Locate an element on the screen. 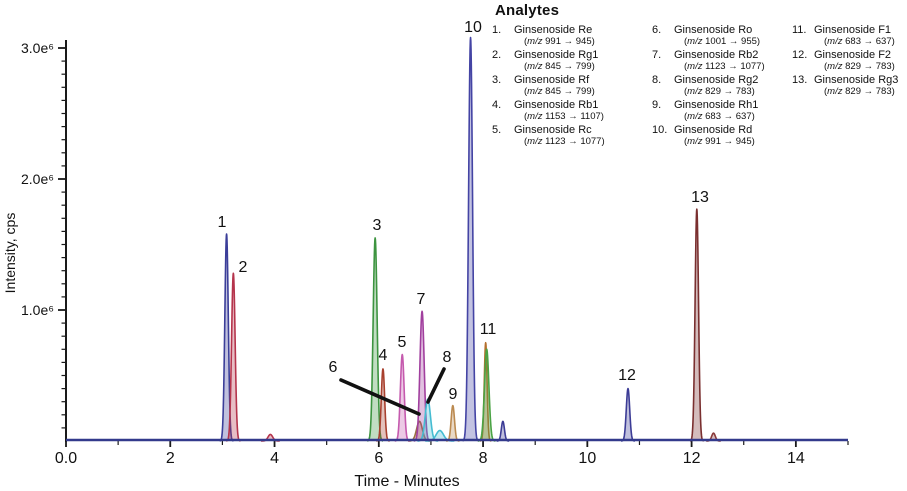 This screenshot has height=491, width=907. peak-number-label: 11 is located at coordinates (488, 329).